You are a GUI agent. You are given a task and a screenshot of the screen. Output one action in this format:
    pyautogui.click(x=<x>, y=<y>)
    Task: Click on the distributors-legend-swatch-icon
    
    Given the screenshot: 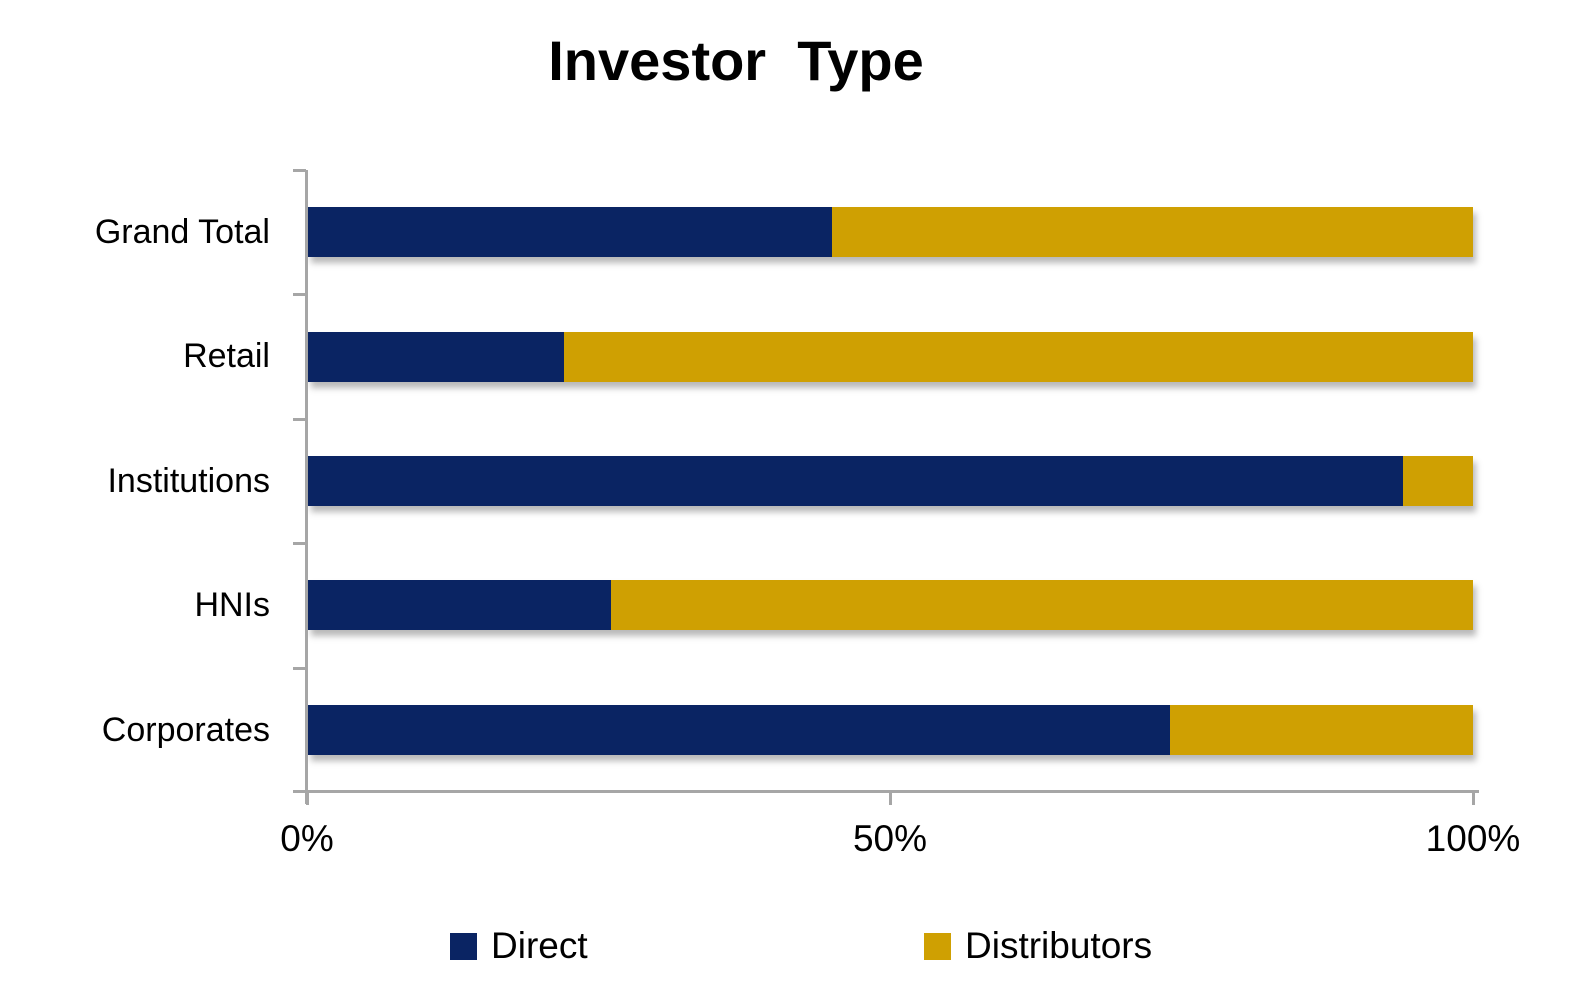 What is the action you would take?
    pyautogui.click(x=937, y=946)
    